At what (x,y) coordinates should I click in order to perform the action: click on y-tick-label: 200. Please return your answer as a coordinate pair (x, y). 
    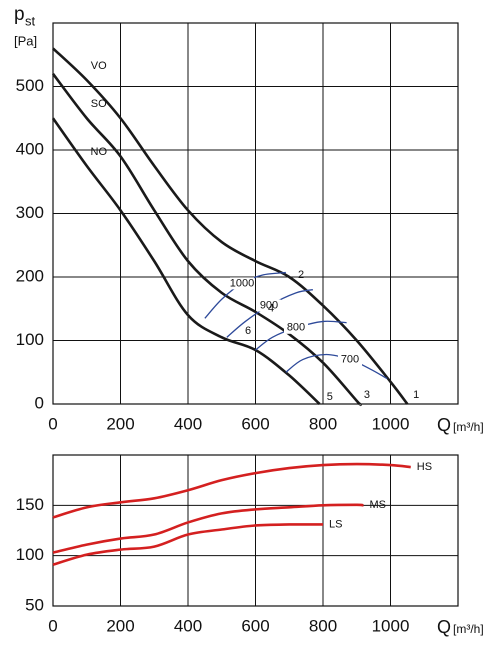
    Looking at the image, I should click on (30, 275).